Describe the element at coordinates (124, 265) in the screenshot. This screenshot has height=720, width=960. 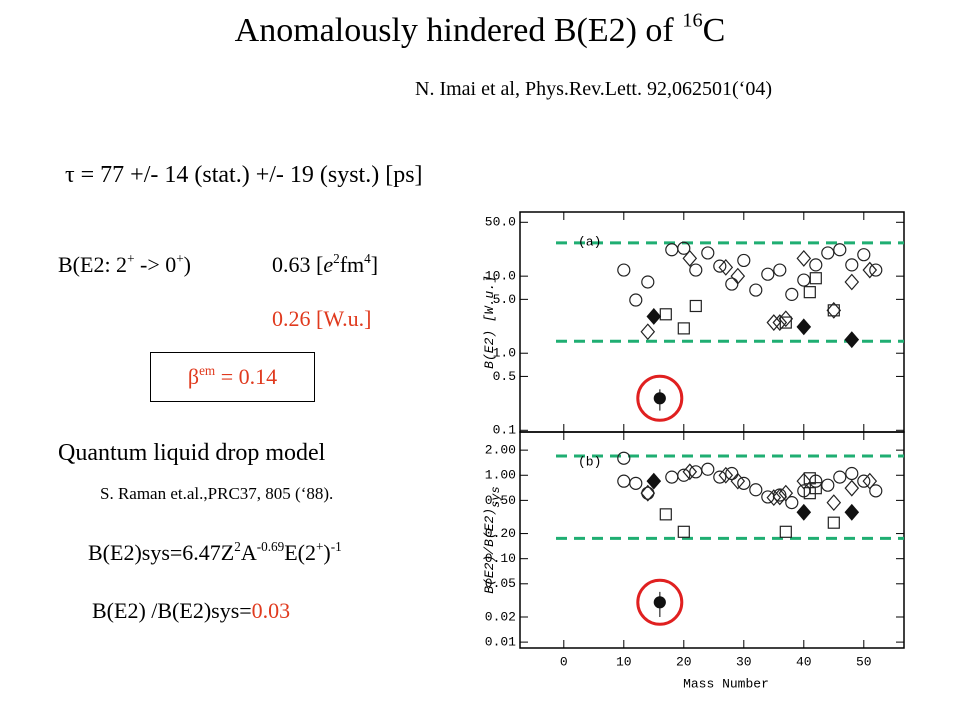
I see `be2-label: B(E2: 2+ -> 0+)` at that location.